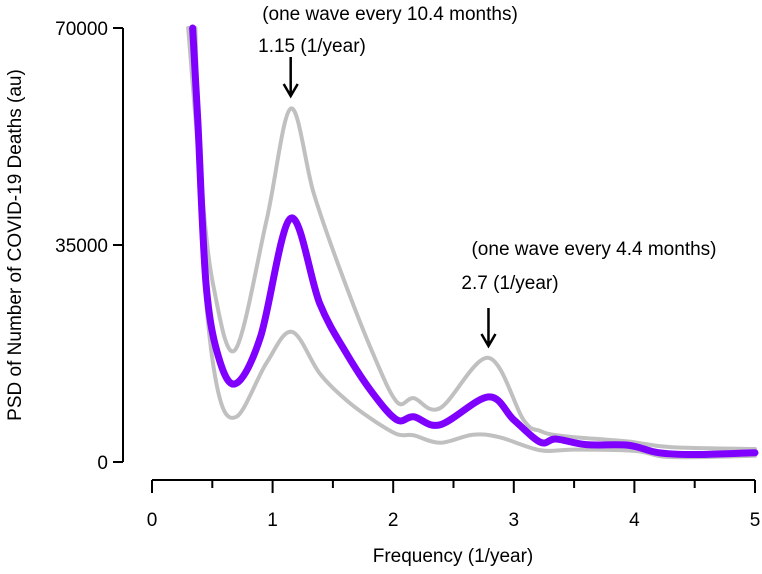 The width and height of the screenshot is (762, 574). Describe the element at coordinates (453, 556) in the screenshot. I see `x-axis-label: Frequency (1/year)` at that location.